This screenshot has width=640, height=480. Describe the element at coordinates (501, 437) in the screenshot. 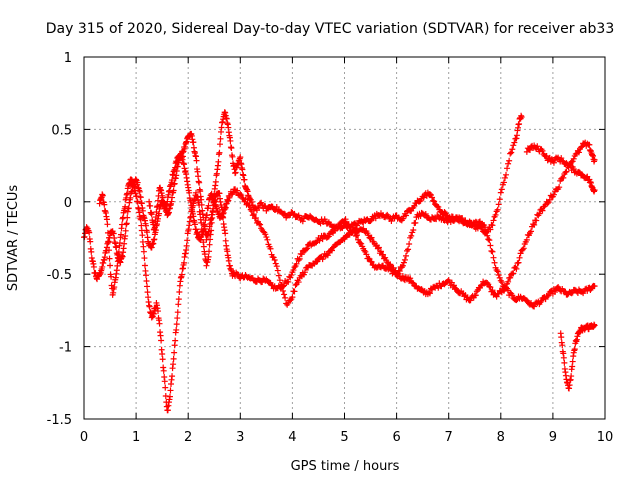

I see `x-tick-label: 8` at that location.